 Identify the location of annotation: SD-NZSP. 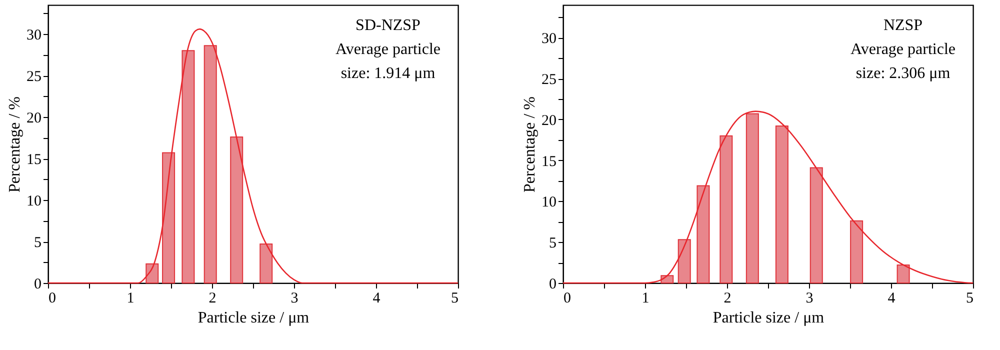
(388, 25).